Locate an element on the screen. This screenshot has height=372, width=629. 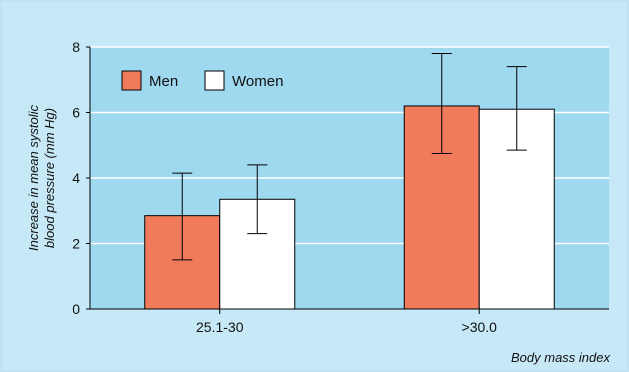
y-tick-labels: 0 2 4 6 8 is located at coordinates (76, 178).